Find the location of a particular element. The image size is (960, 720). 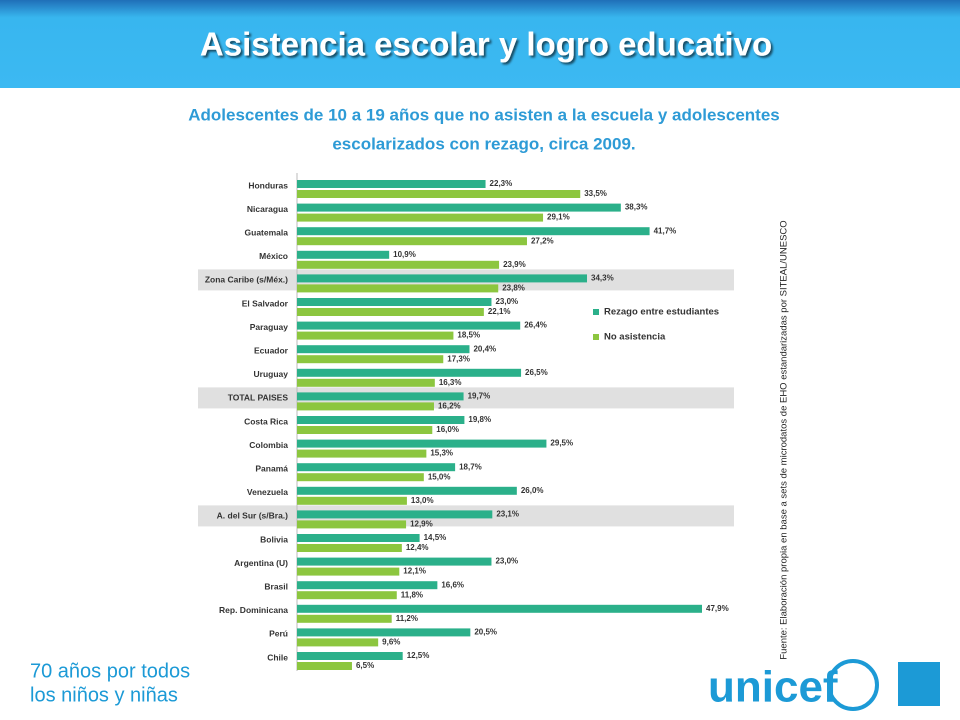

category-label: Costa Rica is located at coordinates (266, 421).